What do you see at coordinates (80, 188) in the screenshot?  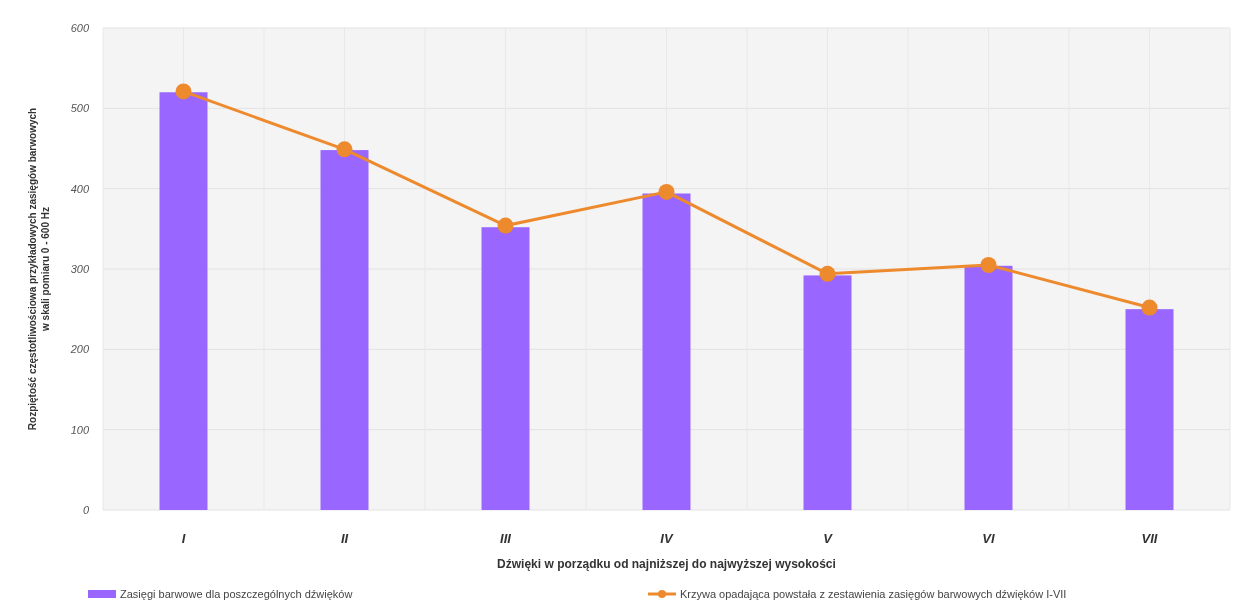 I see `y-tick-label: 400` at bounding box center [80, 188].